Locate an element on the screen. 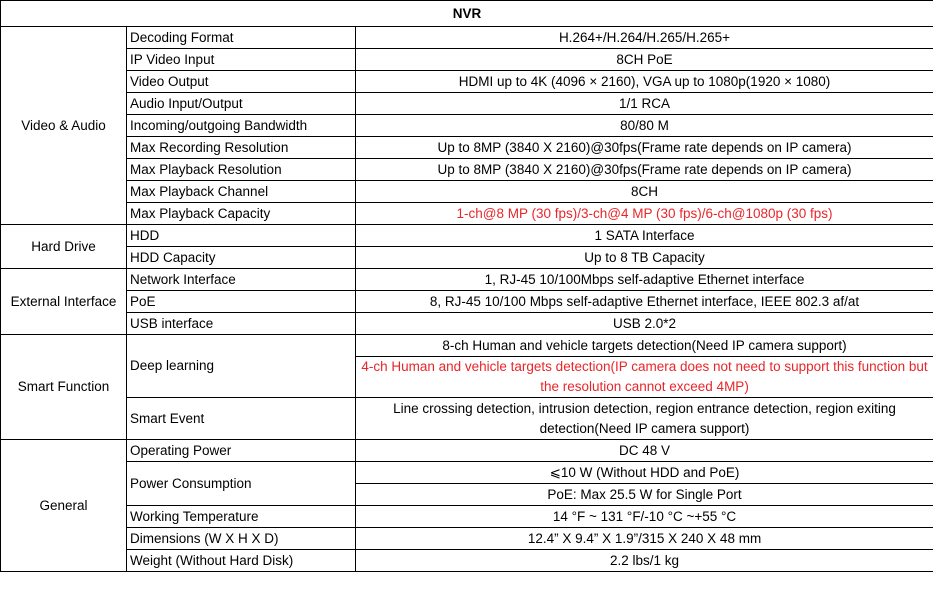 The width and height of the screenshot is (933, 591). spec-value: Up to 8 TB Capacity is located at coordinates (643, 257).